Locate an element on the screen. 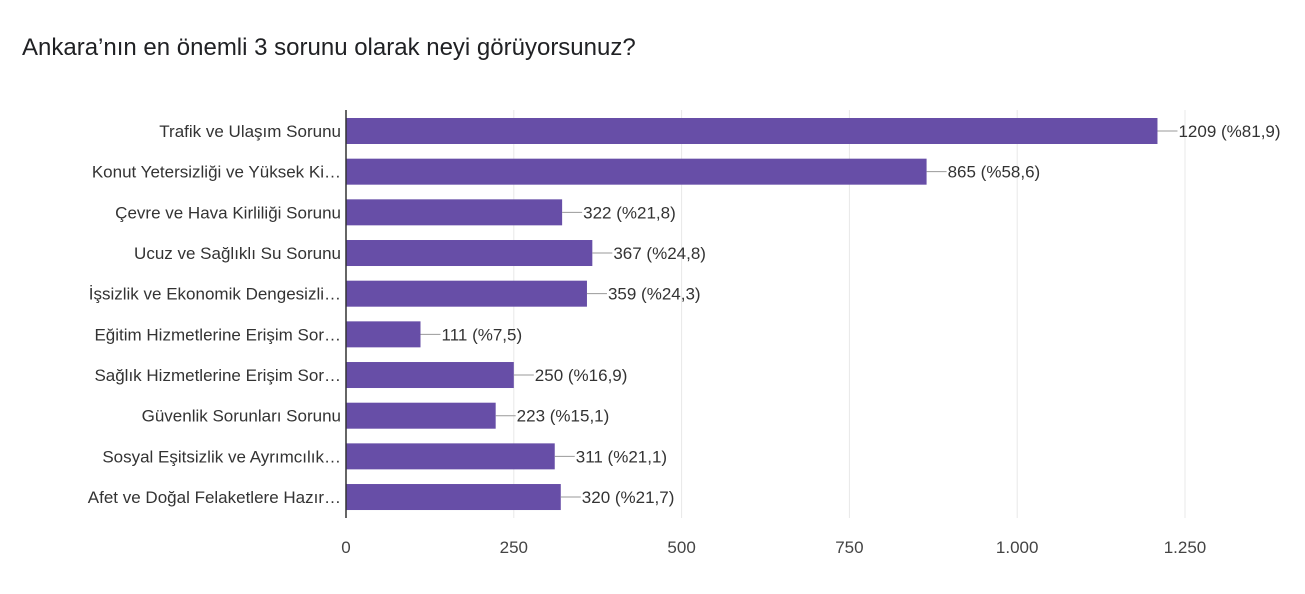 Image resolution: width=1305 pixels, height=594 pixels. data-label: 223 (%15,1) is located at coordinates (563, 416).